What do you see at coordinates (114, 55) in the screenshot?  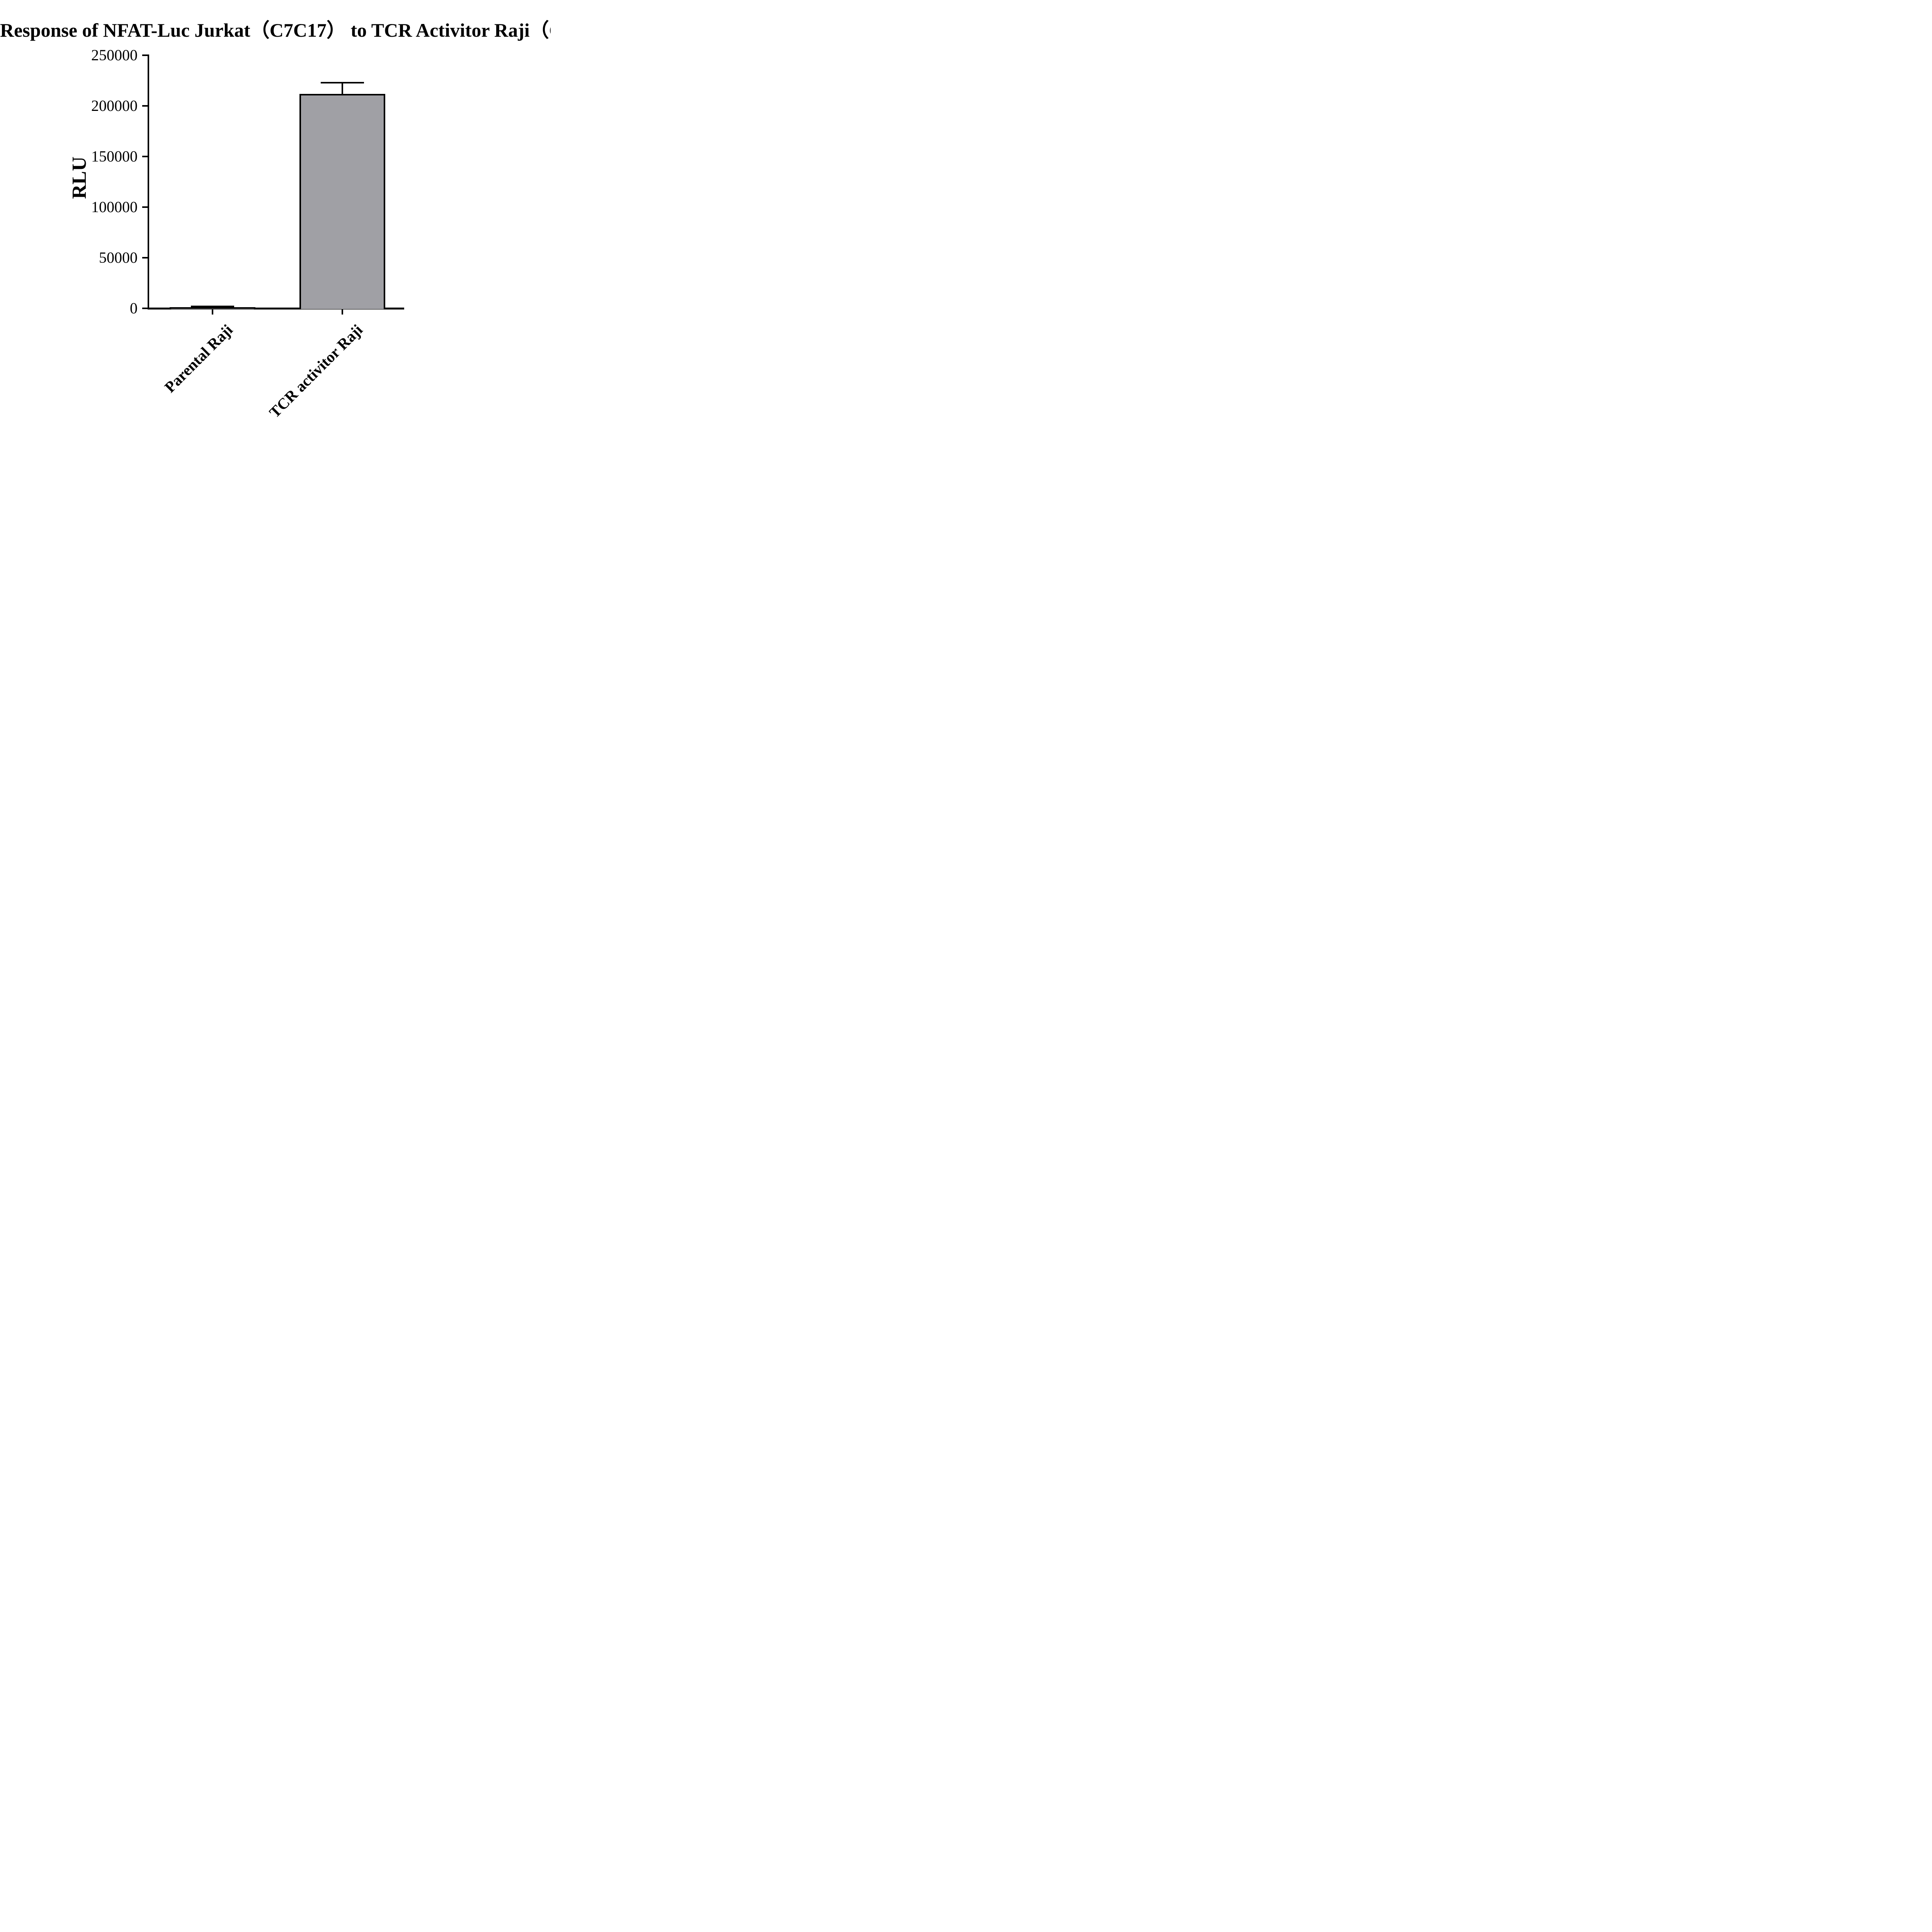 I see `y-tick-label: 250000` at bounding box center [114, 55].